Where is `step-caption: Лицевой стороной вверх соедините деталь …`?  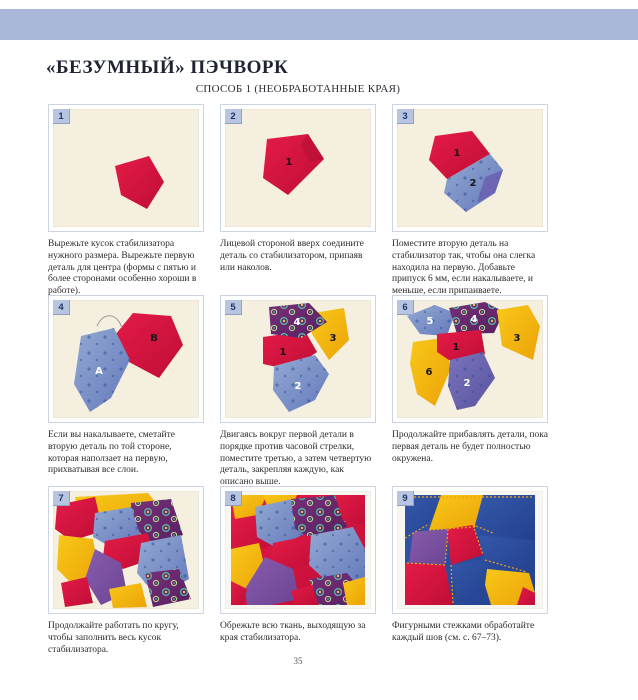 step-caption: Лицевой стороной вверх соедините деталь … is located at coordinates (292, 256).